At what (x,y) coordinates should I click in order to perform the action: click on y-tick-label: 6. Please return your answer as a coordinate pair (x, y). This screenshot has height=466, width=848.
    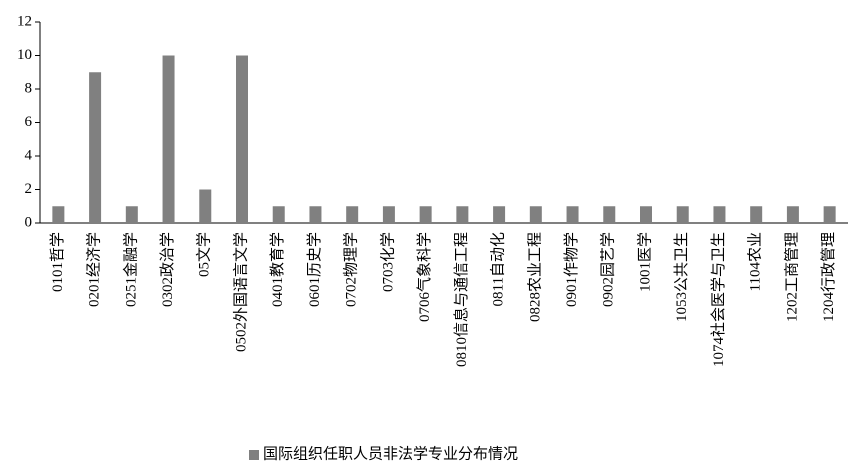
    Looking at the image, I should click on (29, 122).